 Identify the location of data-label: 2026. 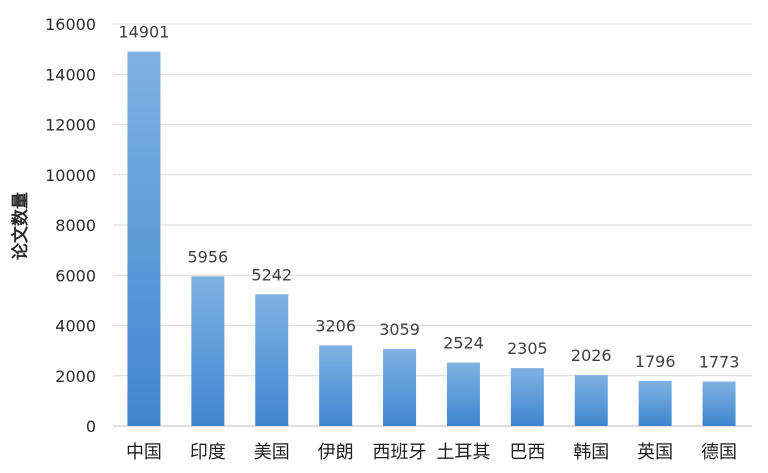
(591, 355).